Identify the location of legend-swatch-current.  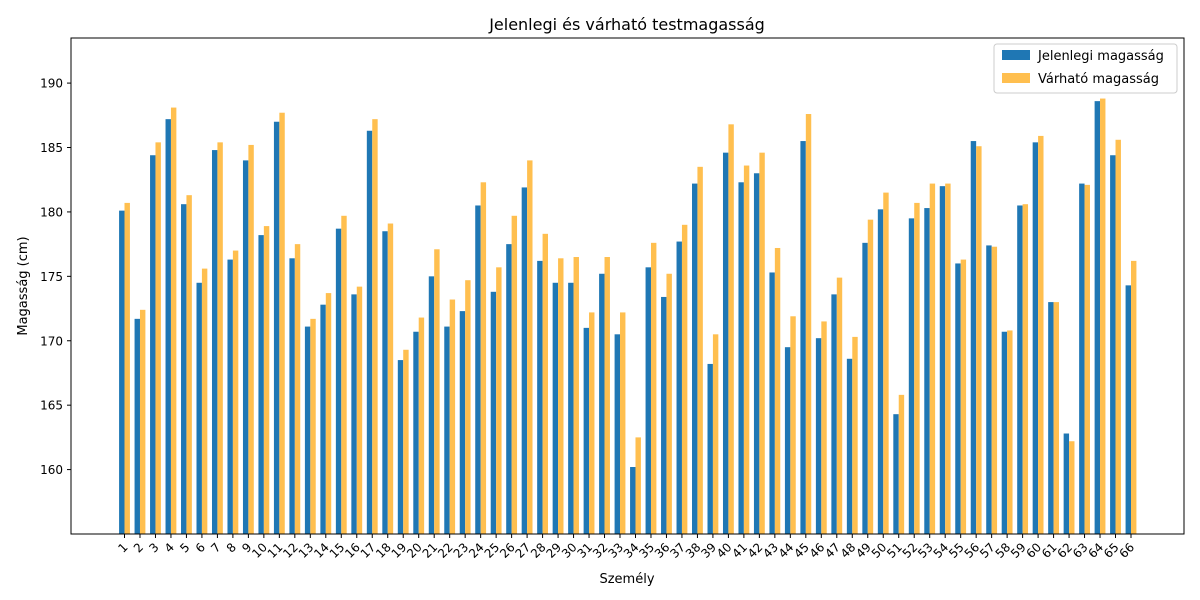
(1016, 55).